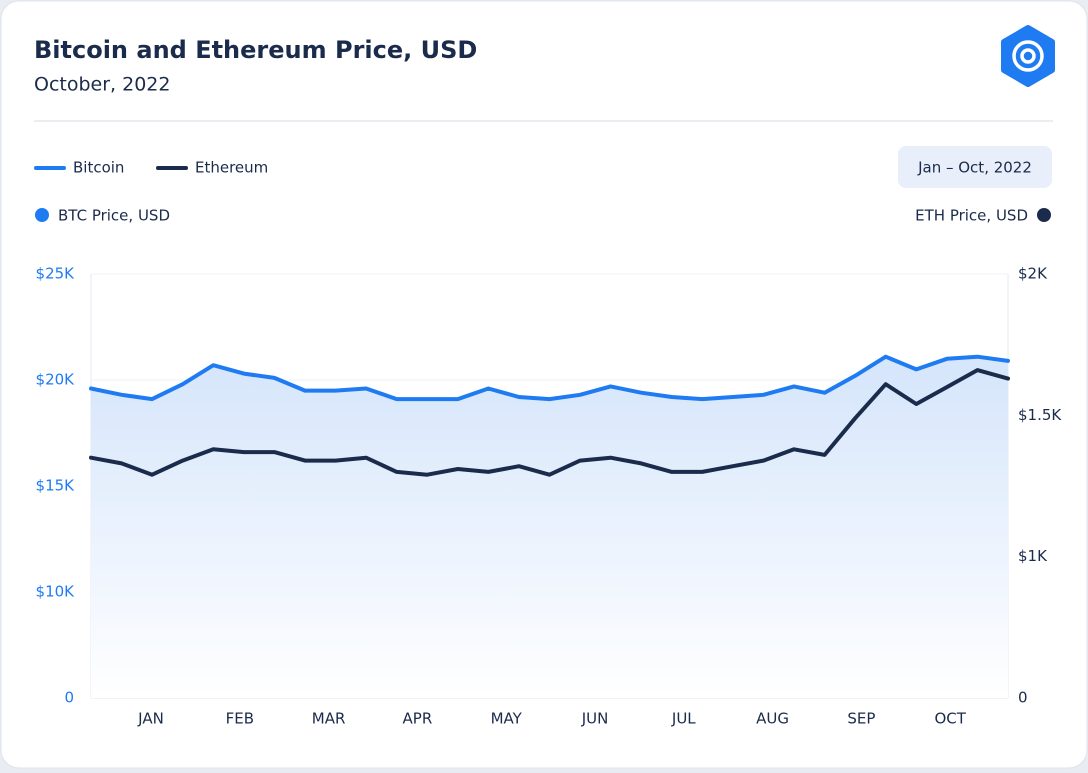 The width and height of the screenshot is (1088, 773). What do you see at coordinates (329, 719) in the screenshot?
I see `x-tick-label: MAR` at bounding box center [329, 719].